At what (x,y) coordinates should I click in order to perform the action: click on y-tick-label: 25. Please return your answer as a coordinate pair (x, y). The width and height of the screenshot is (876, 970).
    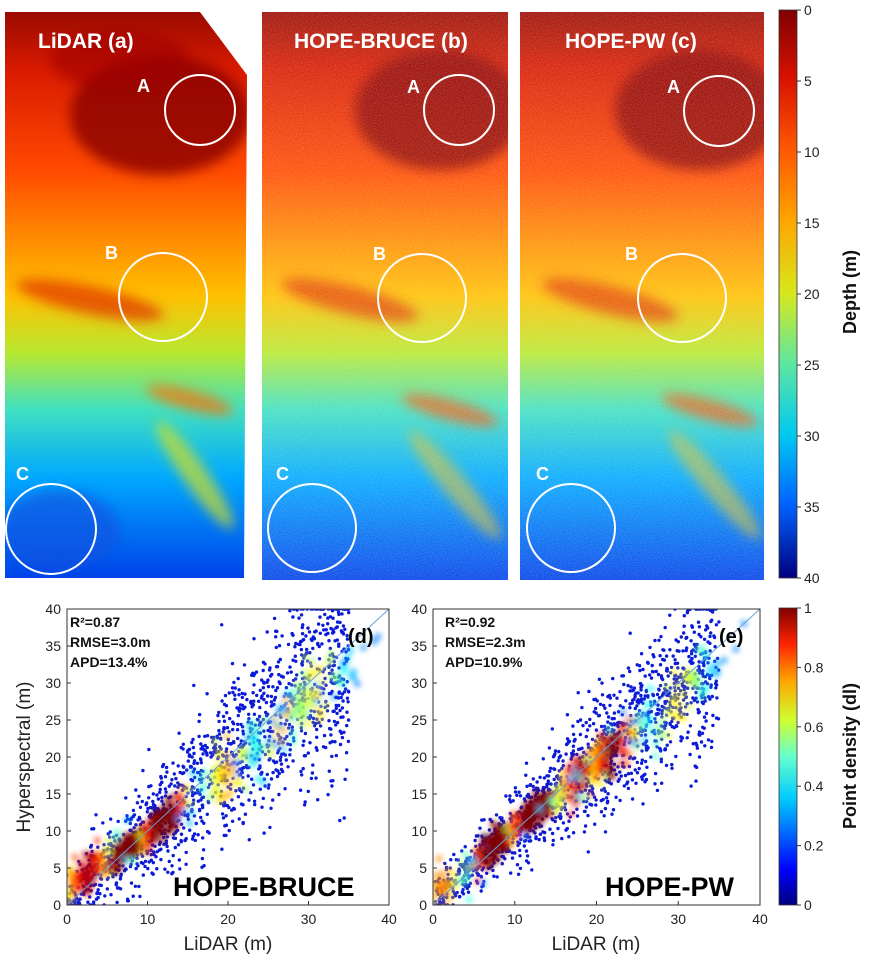
    Looking at the image, I should click on (53, 720).